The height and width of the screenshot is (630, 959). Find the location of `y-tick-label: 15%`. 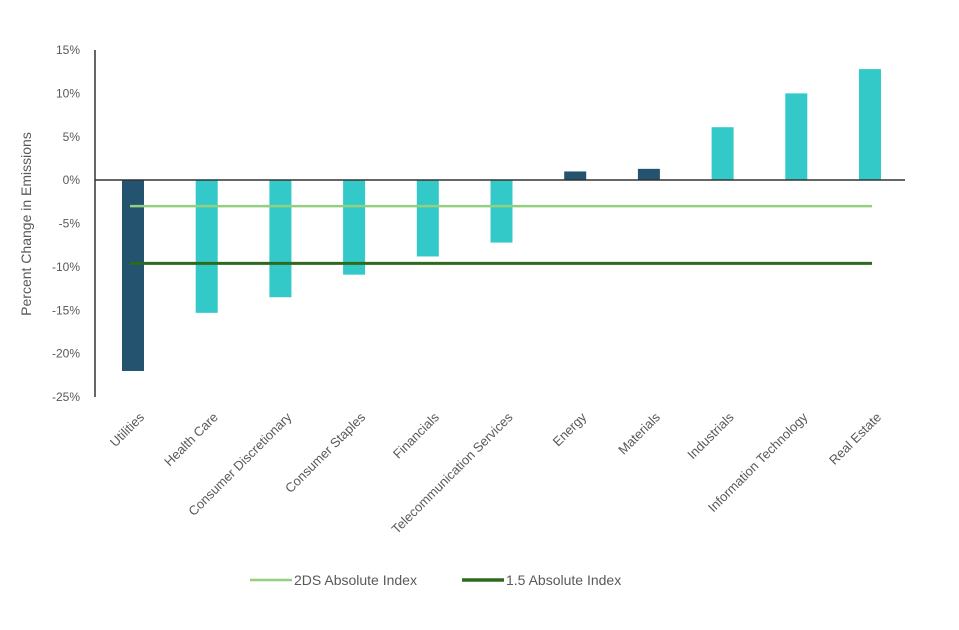

y-tick-label: 15% is located at coordinates (68, 50).